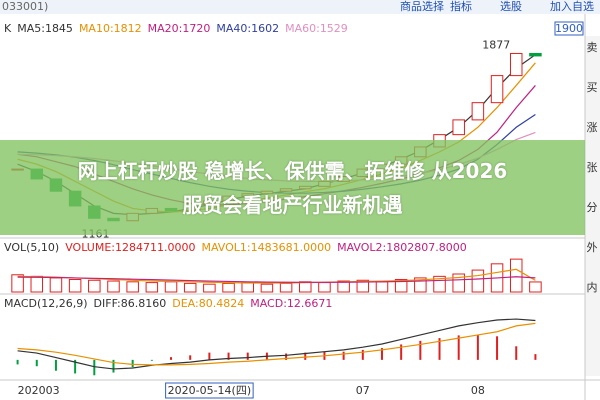 The image size is (600, 400). I want to click on date-box, so click(209, 390).